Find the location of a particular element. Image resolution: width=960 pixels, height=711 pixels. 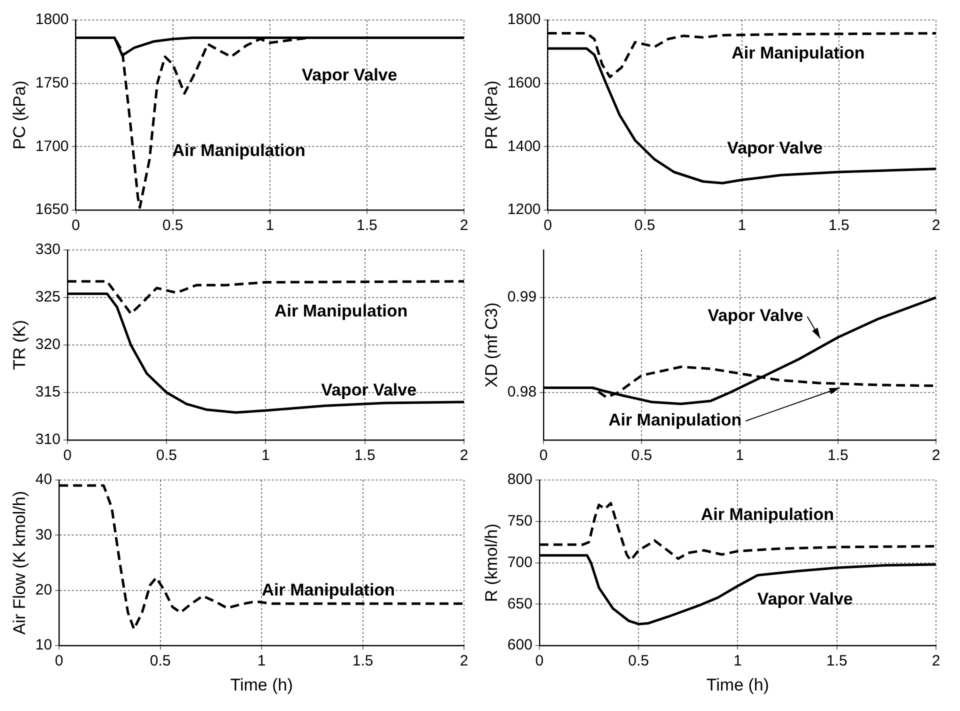

y-tick-label: 40 is located at coordinates (43, 479).